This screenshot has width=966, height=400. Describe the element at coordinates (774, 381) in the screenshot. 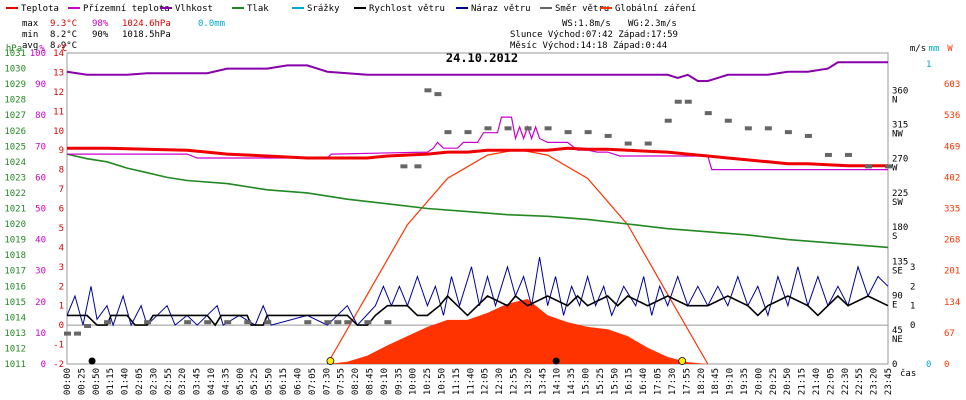

I see `axis-x-tick: 20:25` at that location.